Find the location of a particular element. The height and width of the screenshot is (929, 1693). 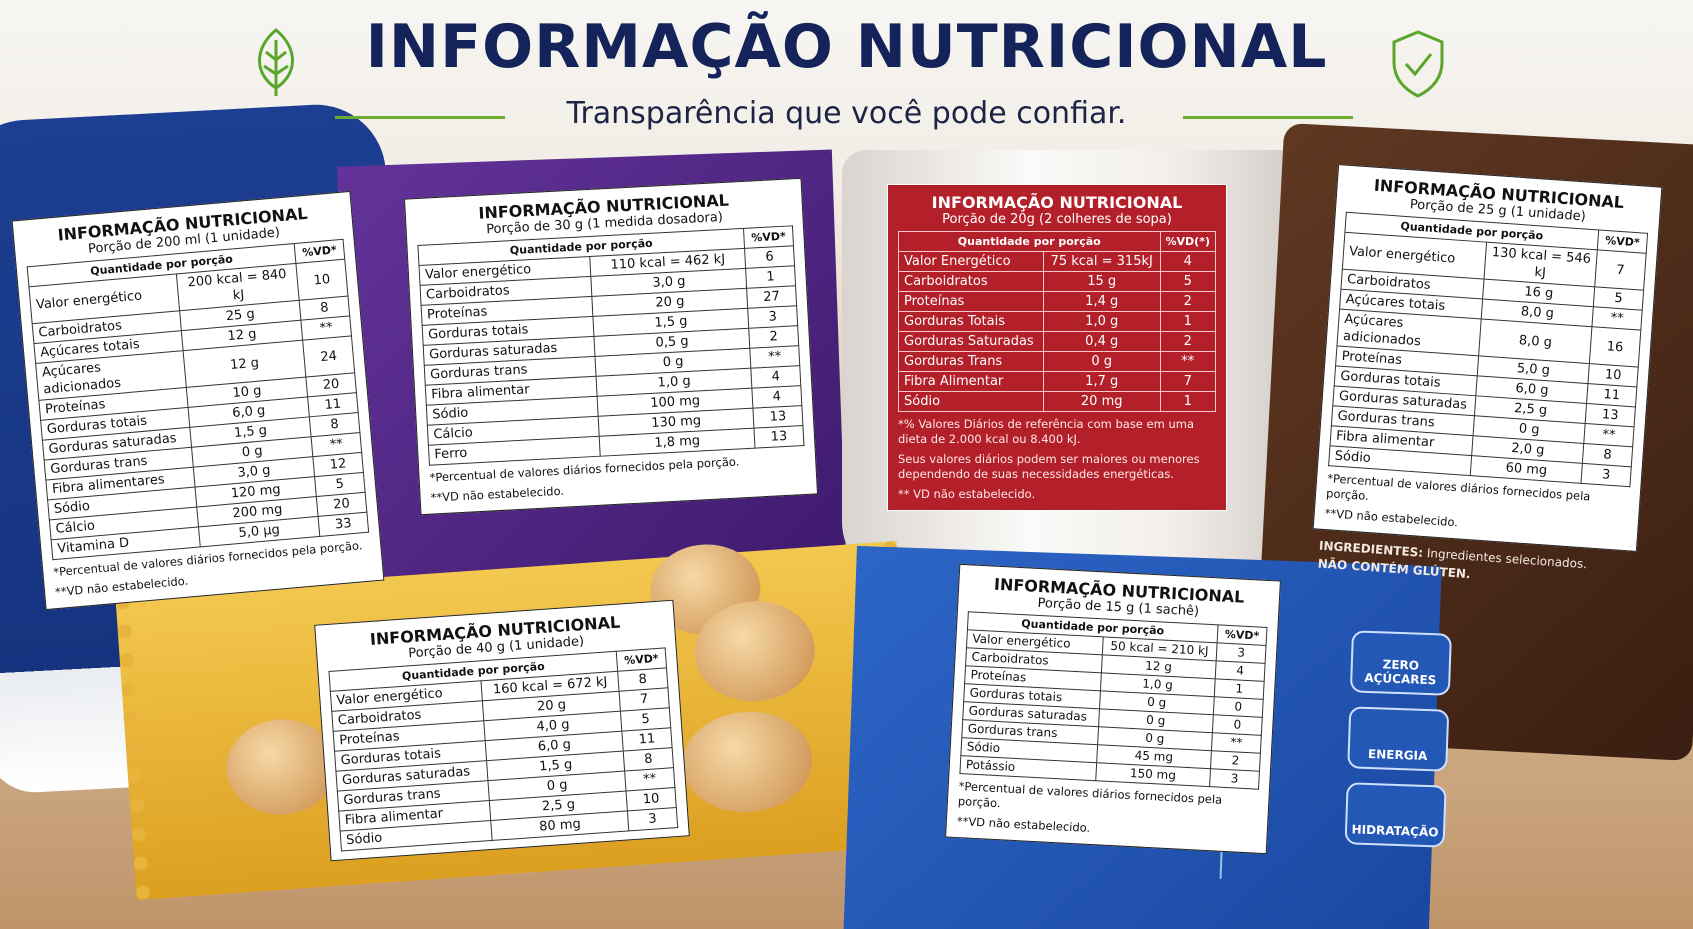

nutrient: Fibra Alimentar is located at coordinates (971, 381).